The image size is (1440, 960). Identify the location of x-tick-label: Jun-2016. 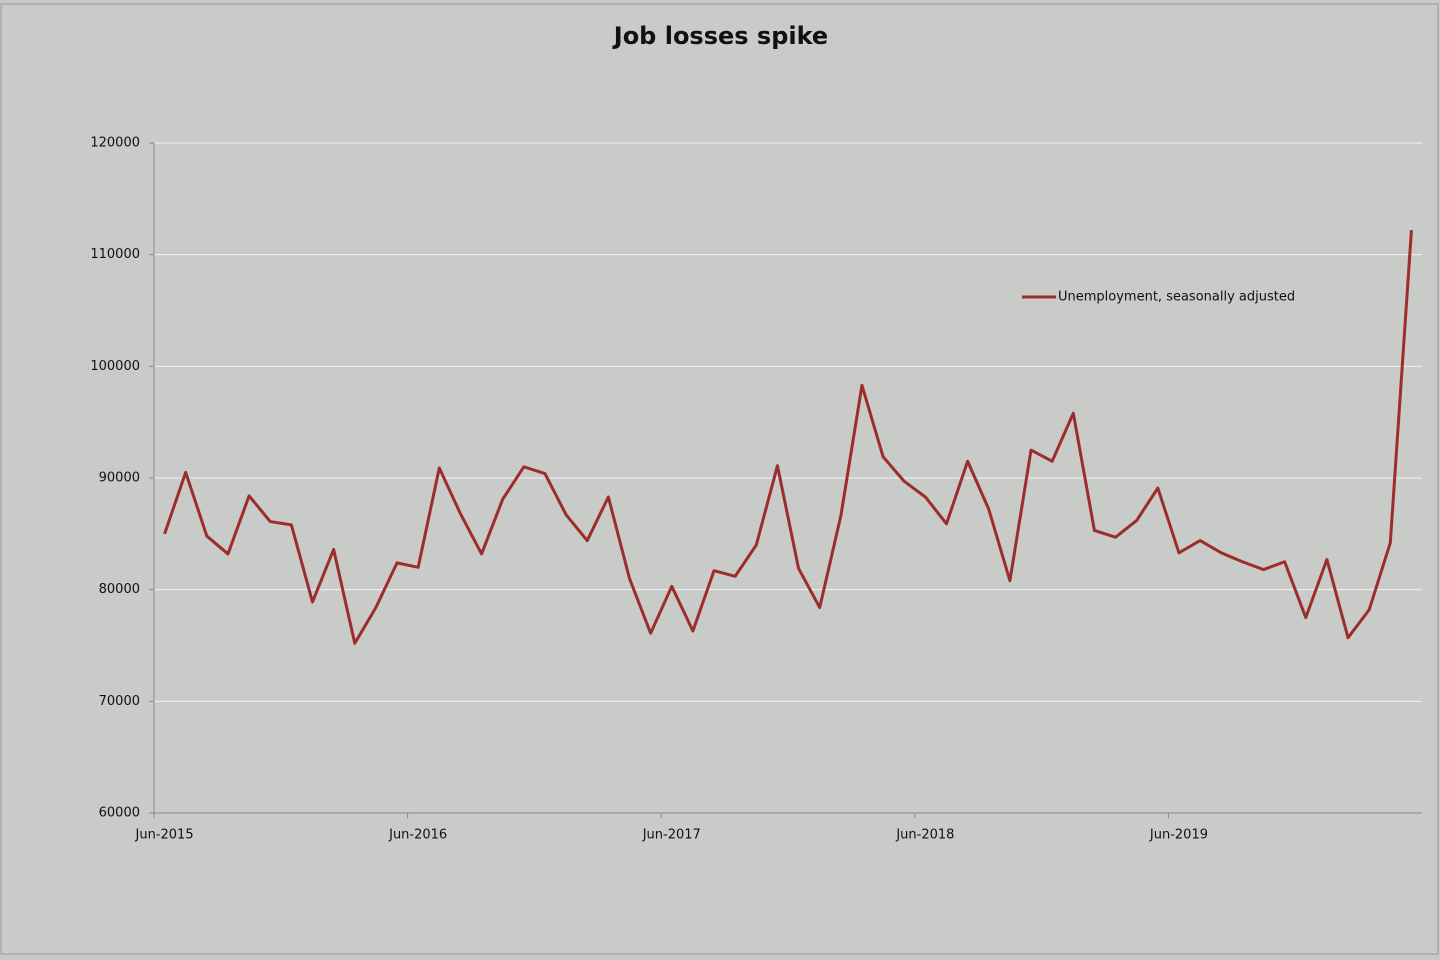
(417, 835).